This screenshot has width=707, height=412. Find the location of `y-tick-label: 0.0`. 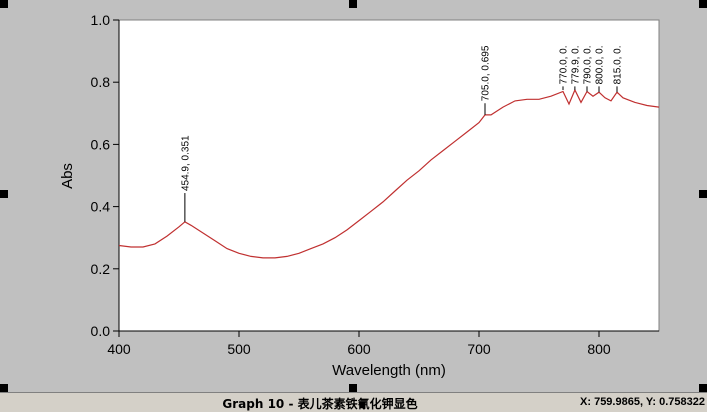

y-tick-label: 0.0 is located at coordinates (101, 331).